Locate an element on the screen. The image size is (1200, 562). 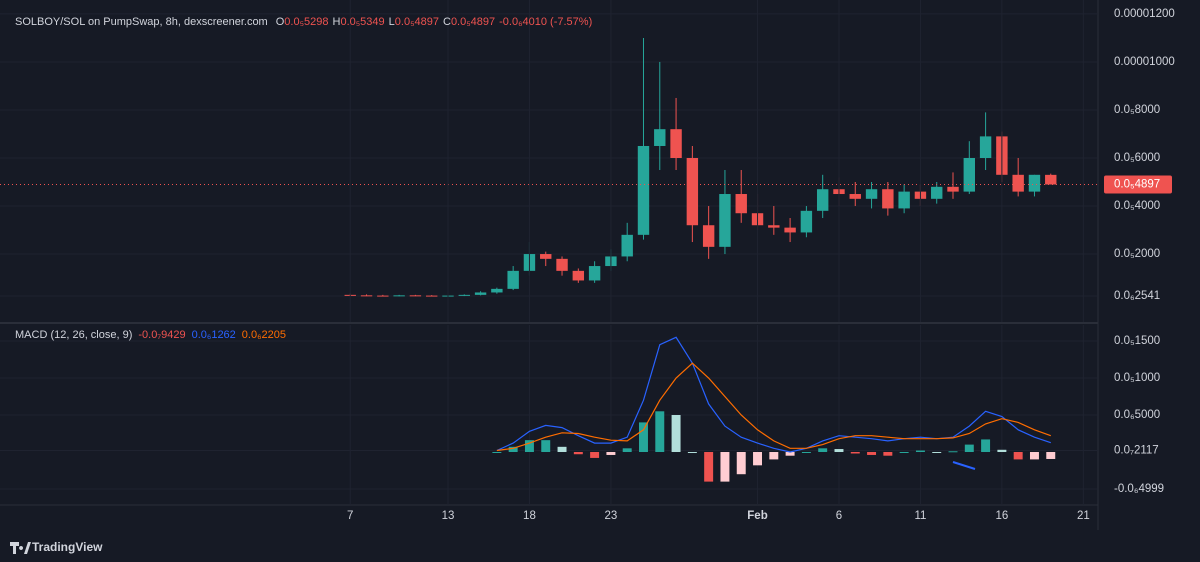
last-price-badge is located at coordinates (1138, 184).